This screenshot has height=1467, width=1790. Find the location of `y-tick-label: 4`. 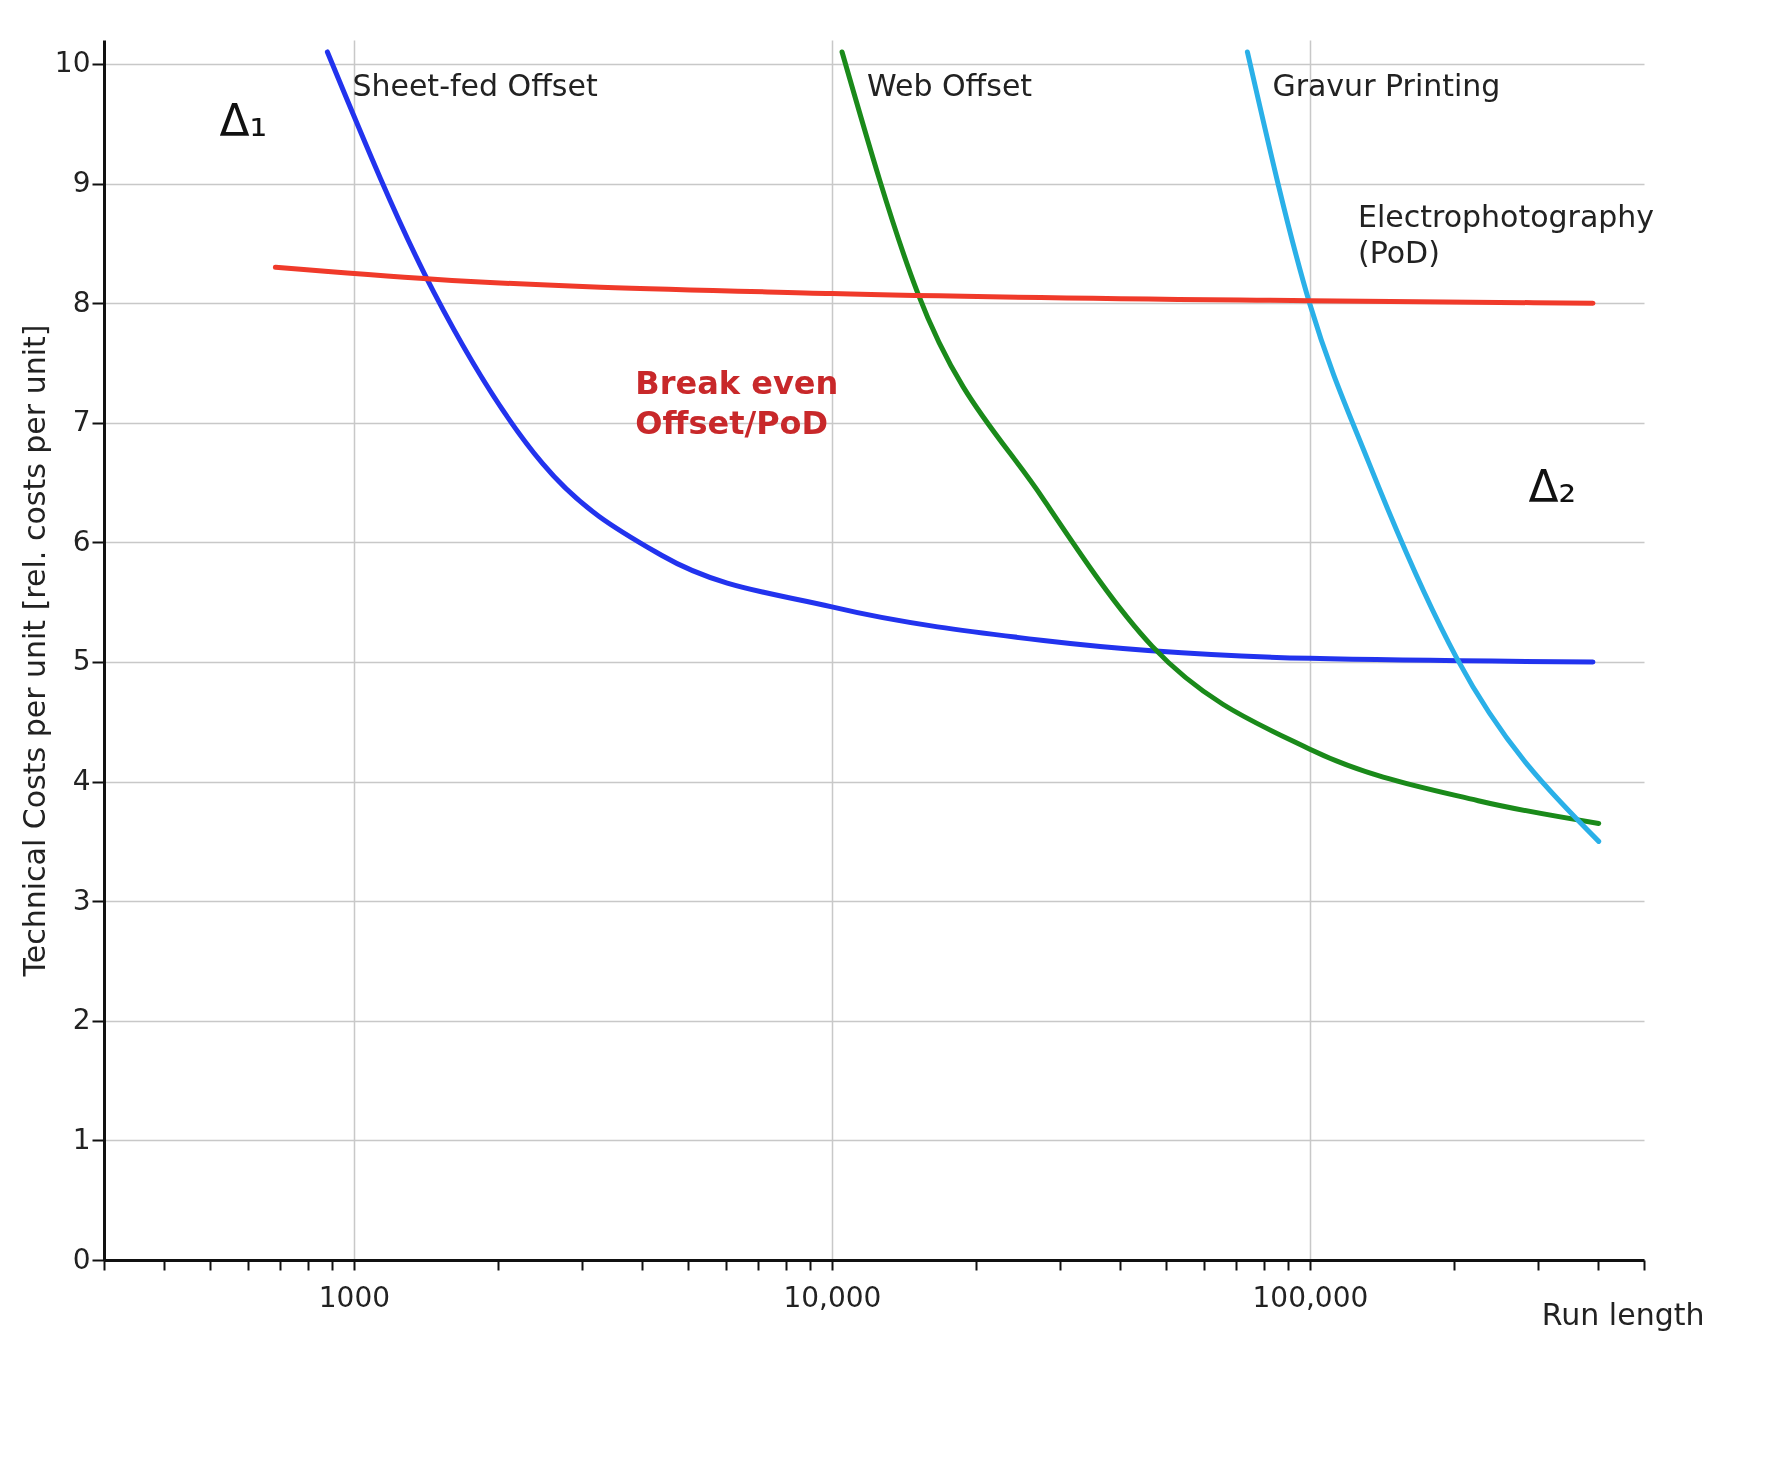

y-tick-label: 4 is located at coordinates (81, 781).